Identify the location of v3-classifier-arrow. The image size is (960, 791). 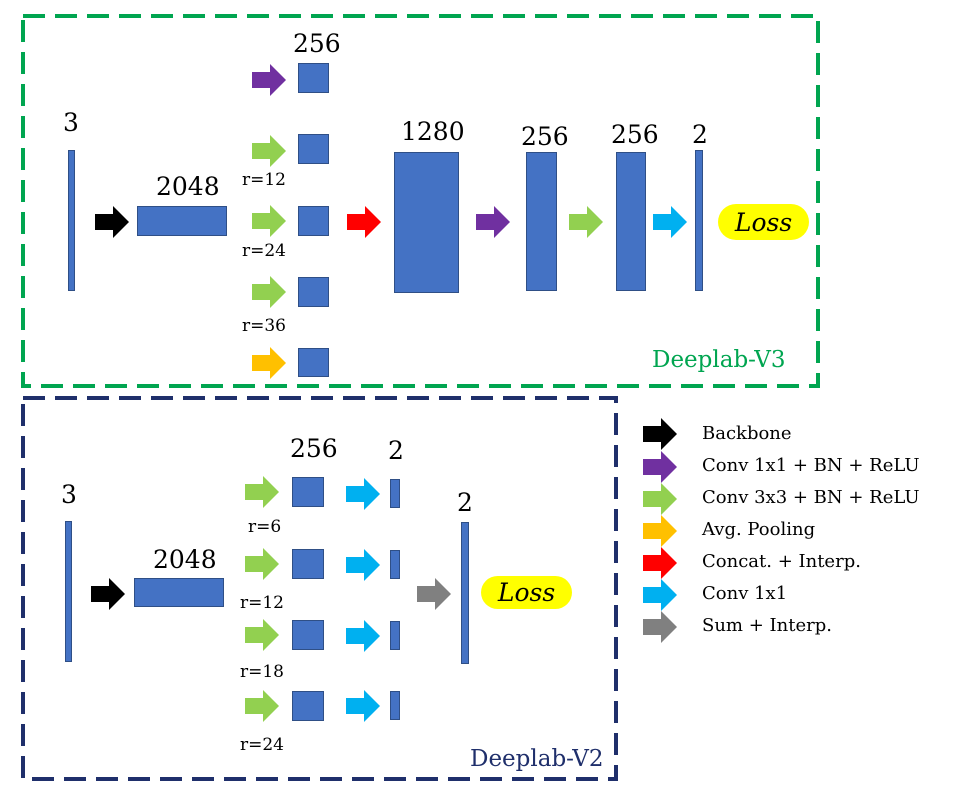
(670, 222).